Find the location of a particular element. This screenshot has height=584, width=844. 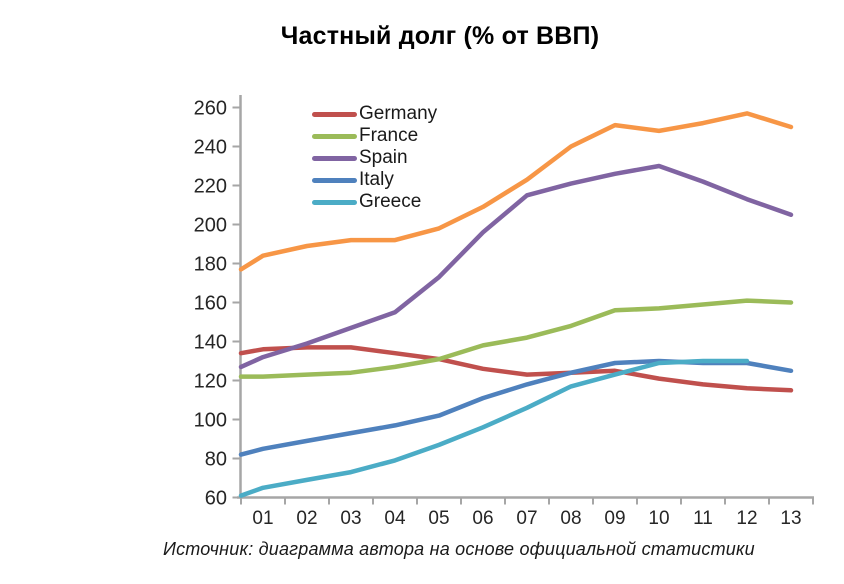

y-axis-tick-label: 140 is located at coordinates (210, 343).